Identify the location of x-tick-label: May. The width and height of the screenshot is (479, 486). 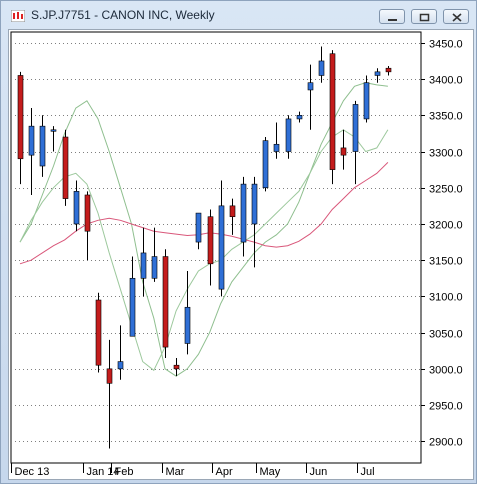
(270, 472).